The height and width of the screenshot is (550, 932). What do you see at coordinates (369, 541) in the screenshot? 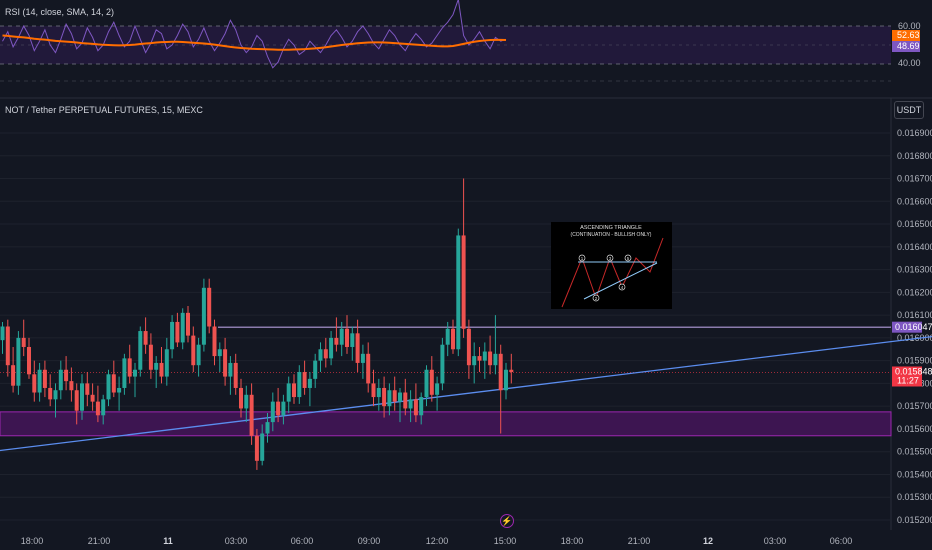
I see `time-tick-label: 09:00` at bounding box center [369, 541].